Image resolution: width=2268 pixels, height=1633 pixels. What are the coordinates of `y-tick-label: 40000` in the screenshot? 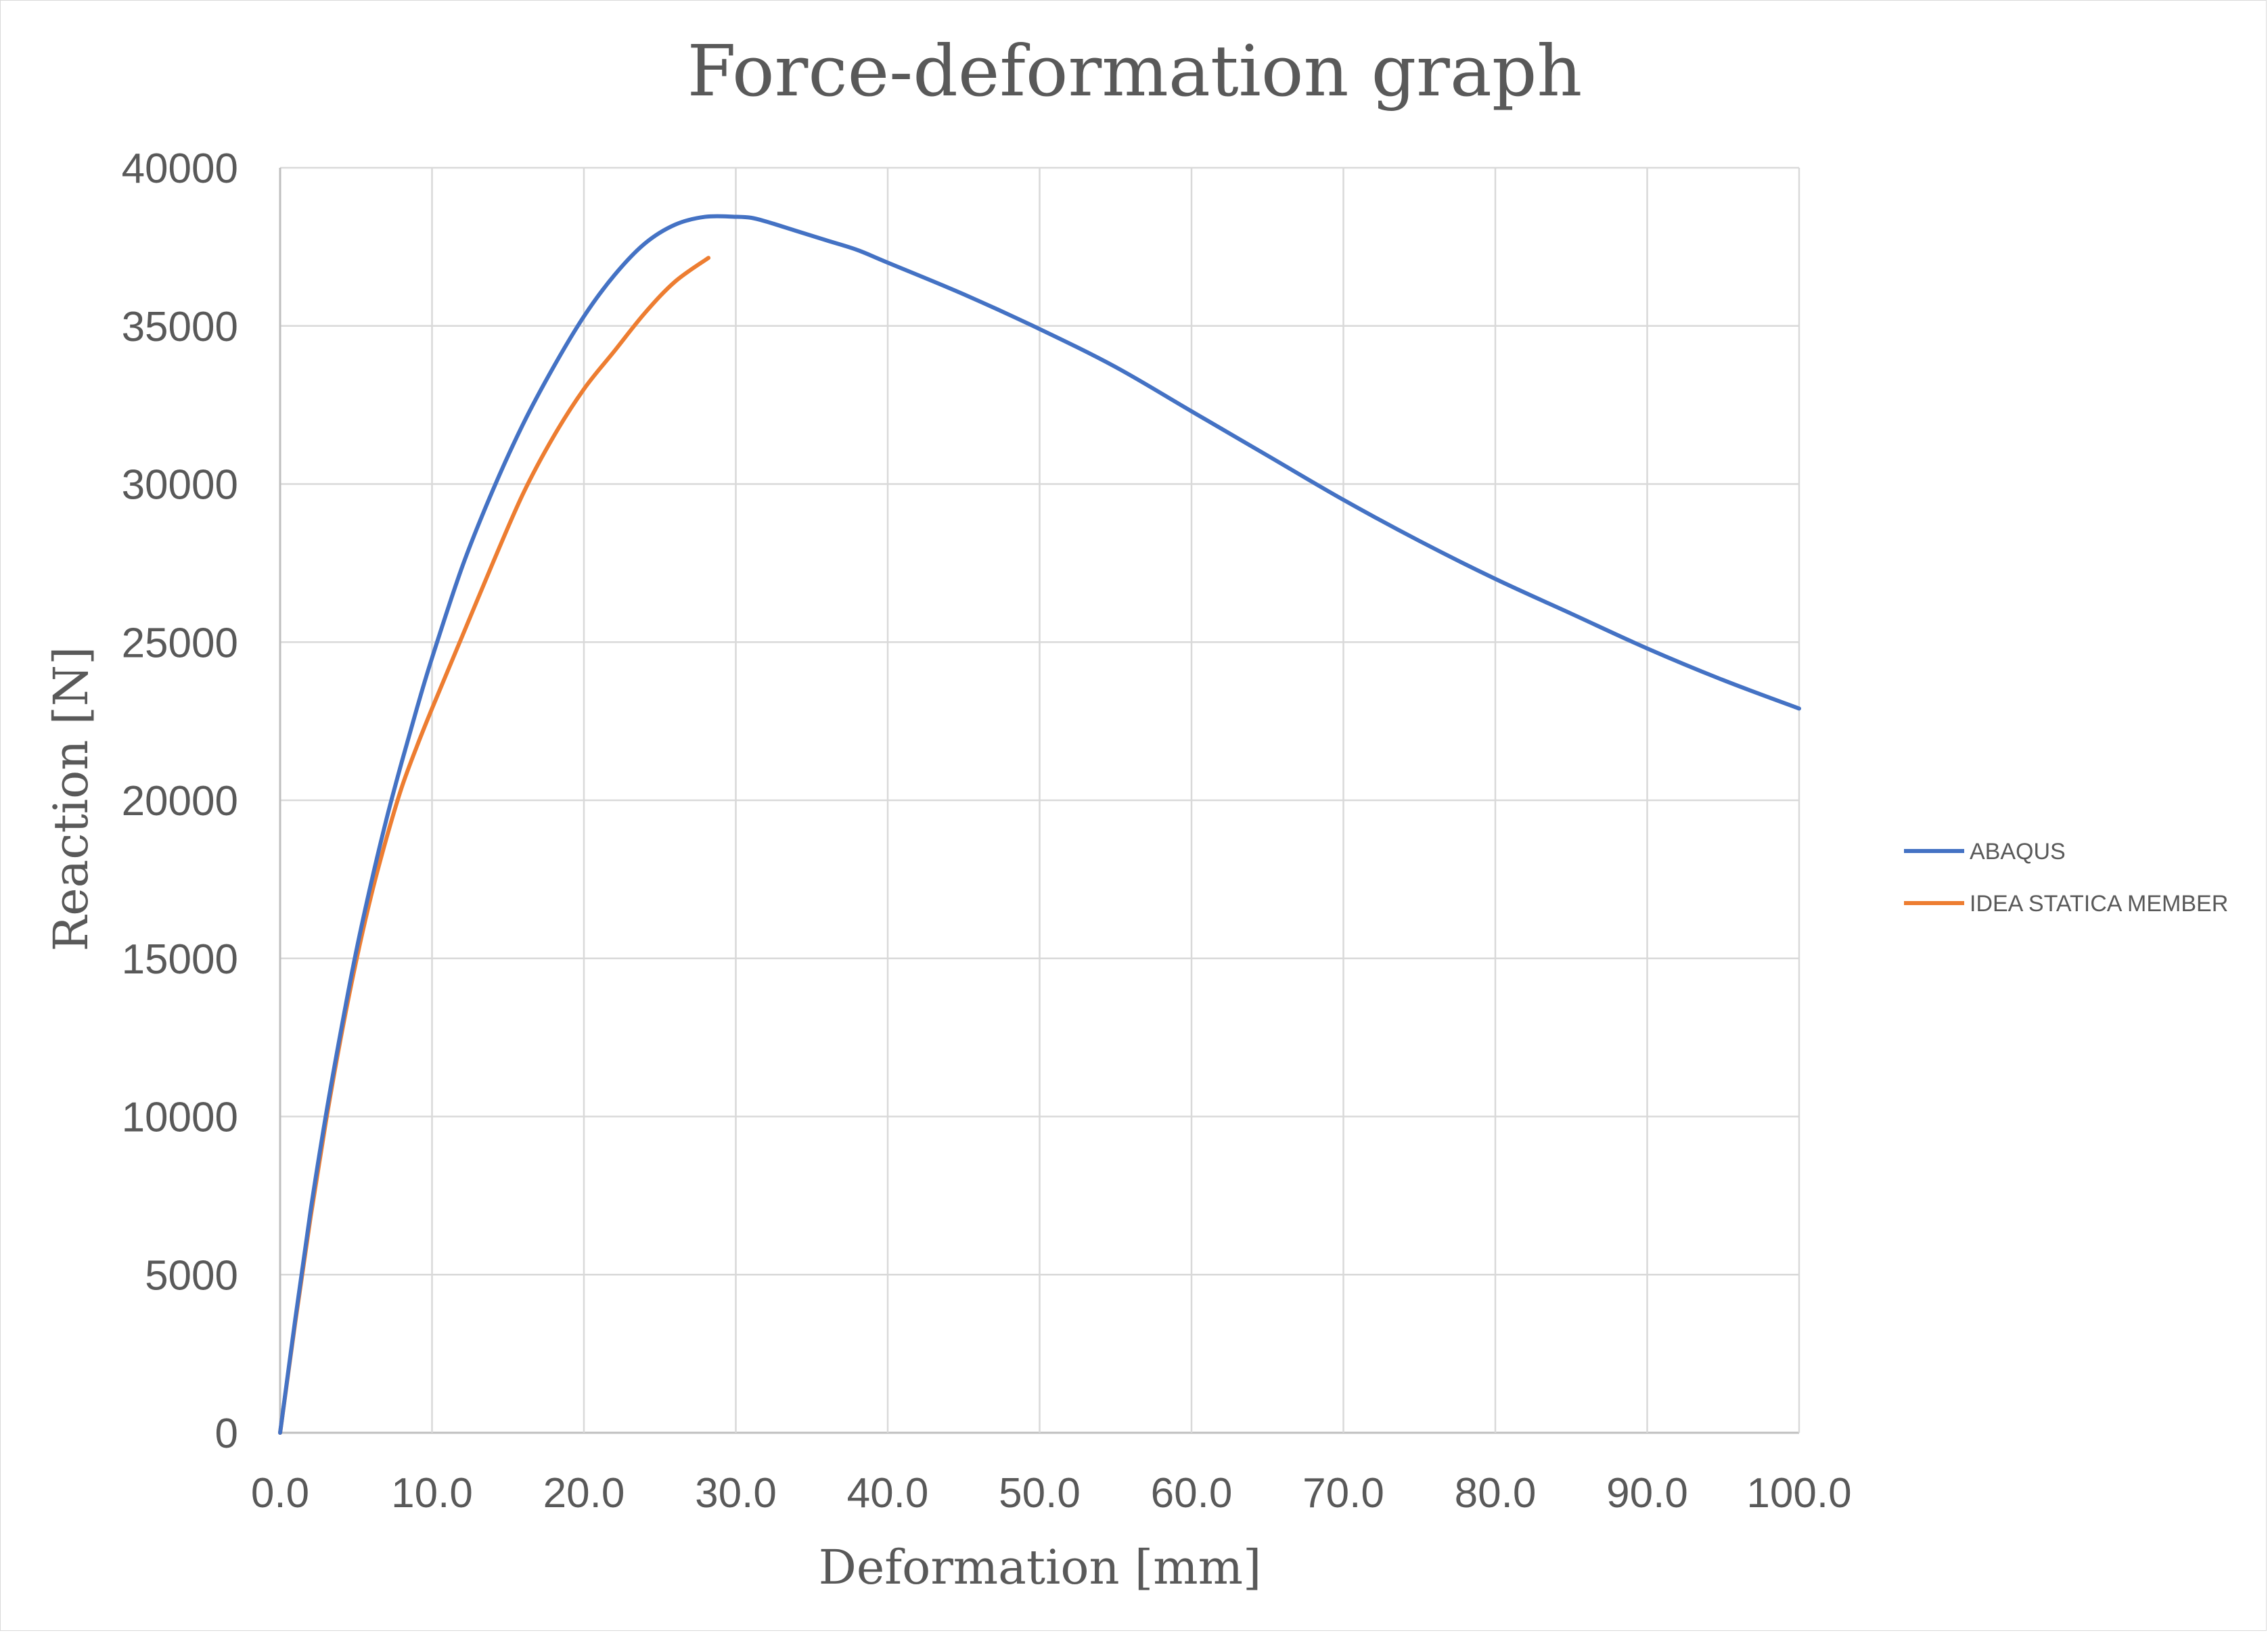 It's located at (180, 168).